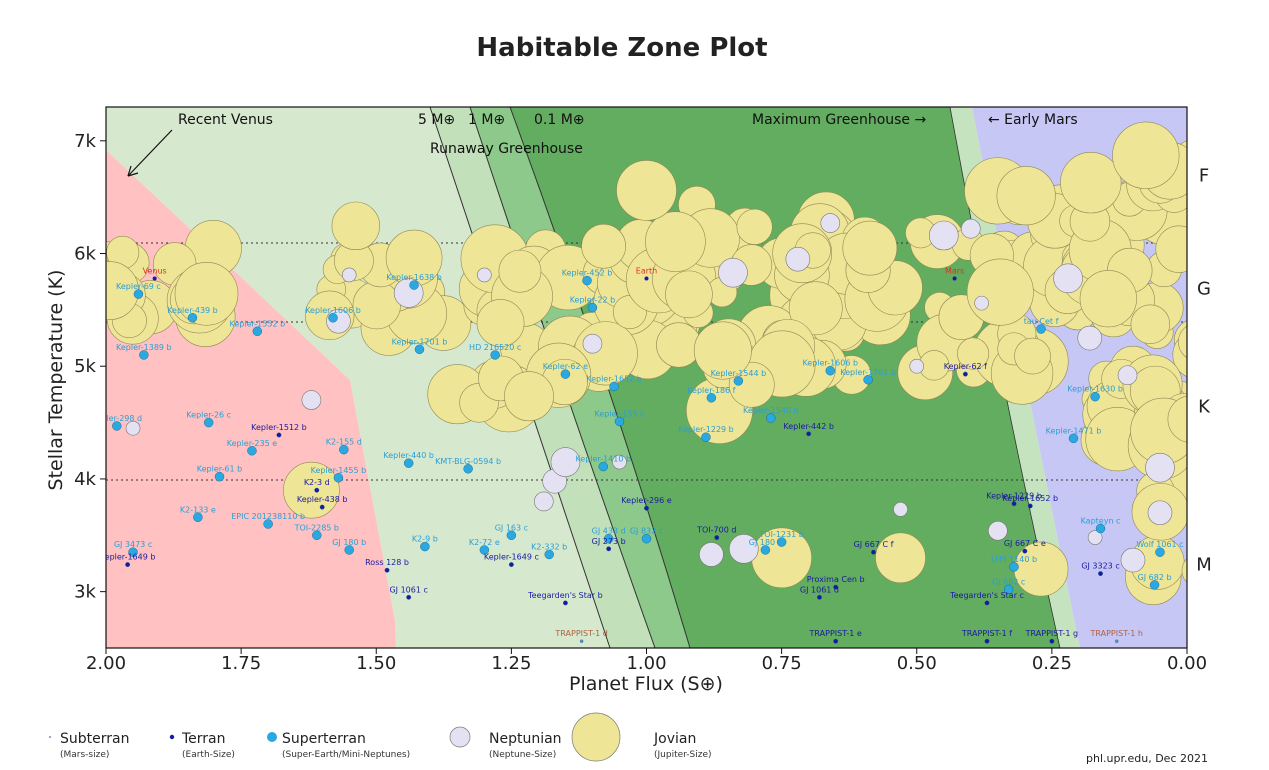 The width and height of the screenshot is (1269, 770). Describe the element at coordinates (133, 544) in the screenshot. I see `planet-label: GJ 3473 c` at that location.